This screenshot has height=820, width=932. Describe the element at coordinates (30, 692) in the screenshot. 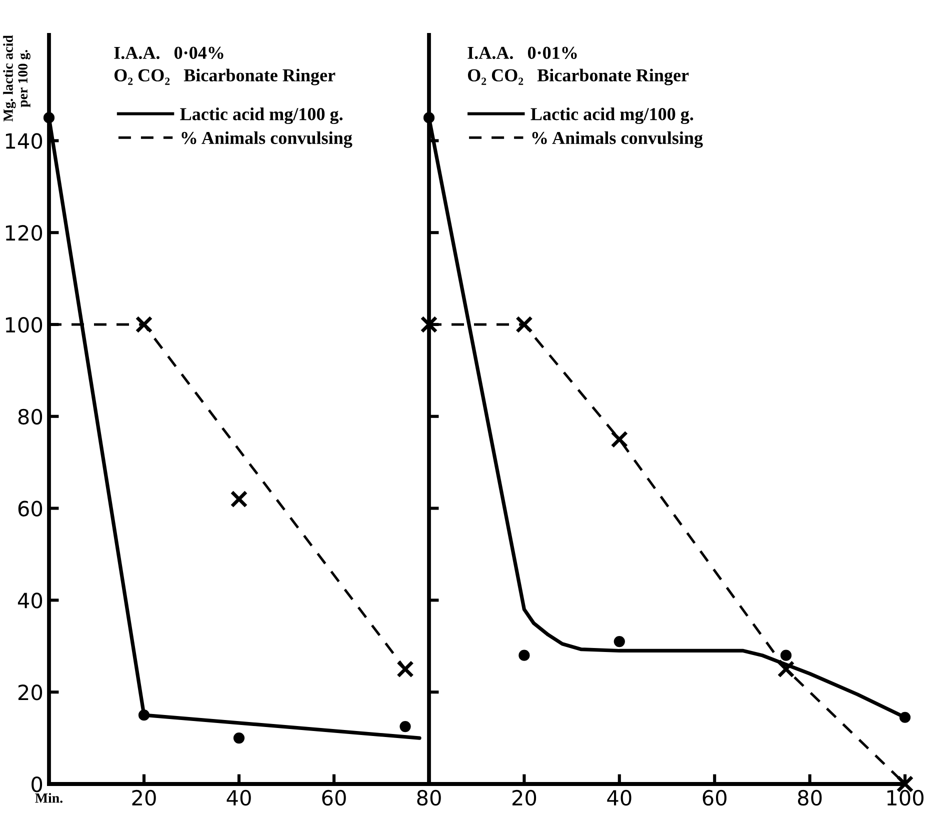

I see `y-tick-label: 20` at that location.